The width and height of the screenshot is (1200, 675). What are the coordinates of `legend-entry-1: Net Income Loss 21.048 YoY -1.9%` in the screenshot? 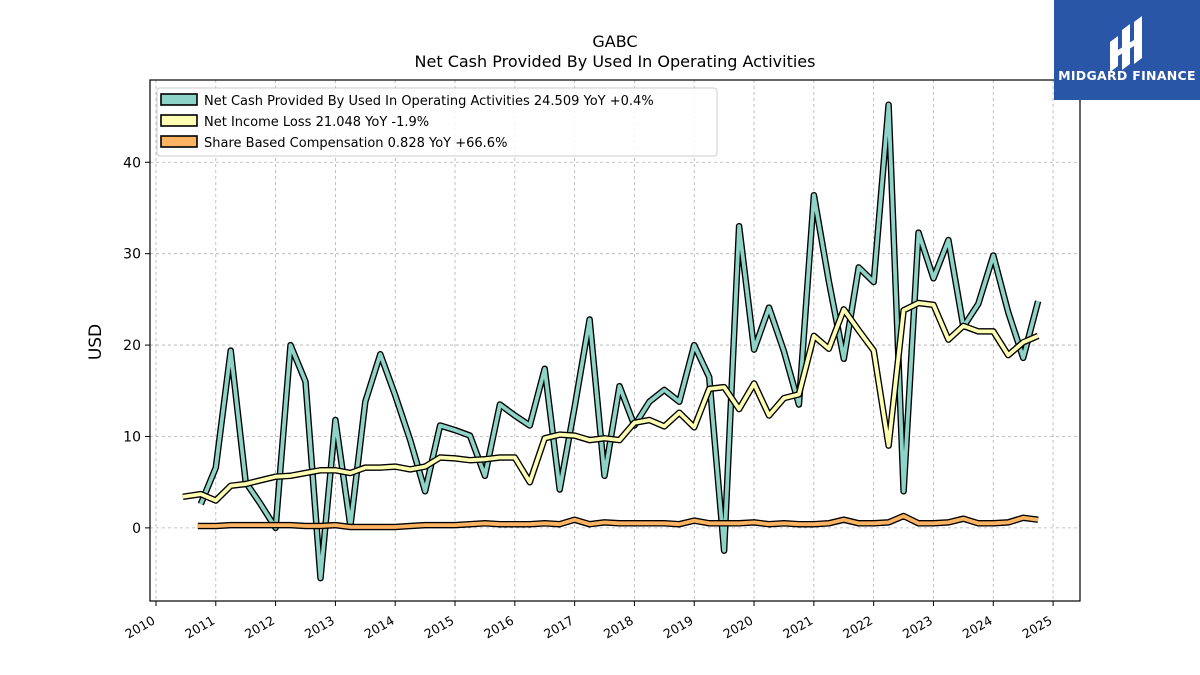 It's located at (316, 122).